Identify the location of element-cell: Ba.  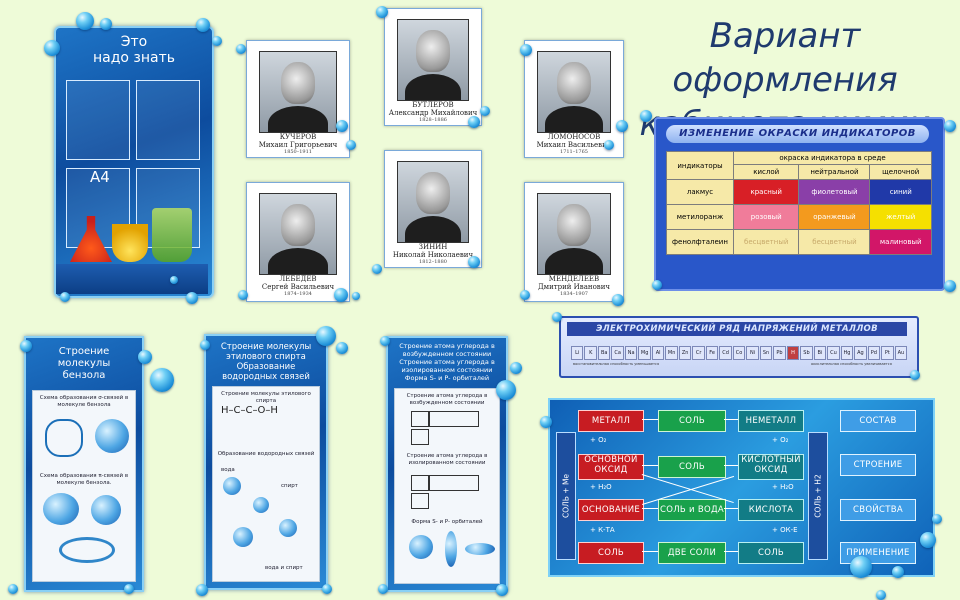
(604, 353).